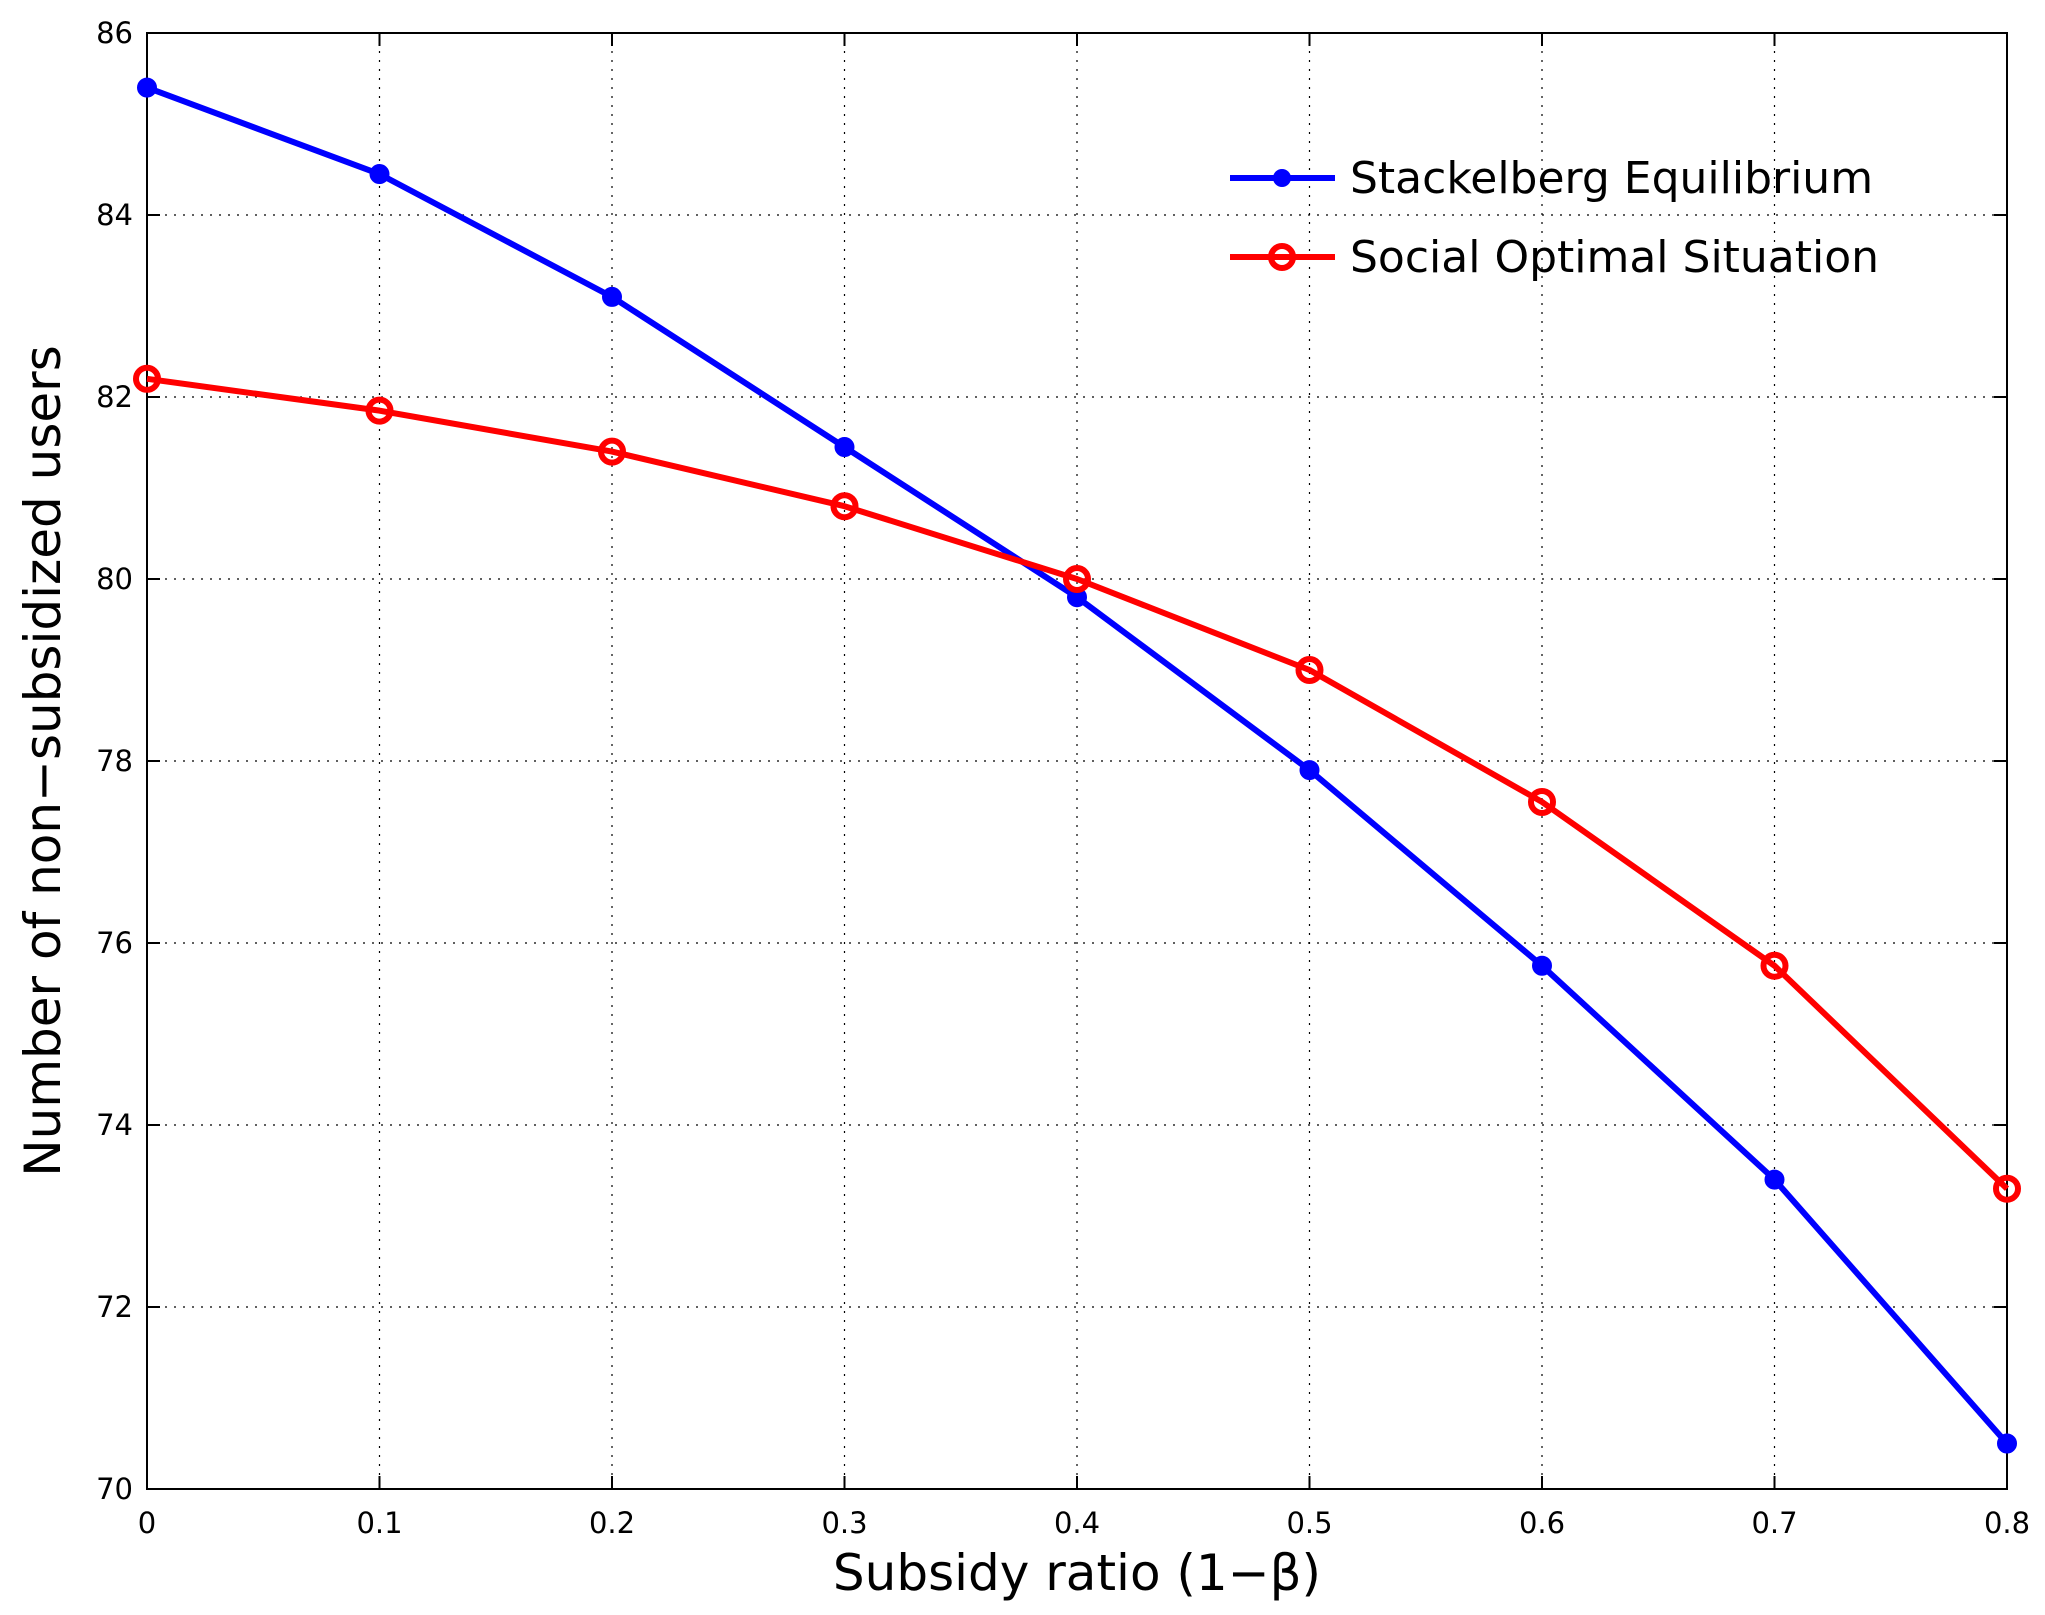 The image size is (2045, 1615). Describe the element at coordinates (1077, 1573) in the screenshot. I see `x-axis-label: Subsidy ratio (1−β)` at that location.